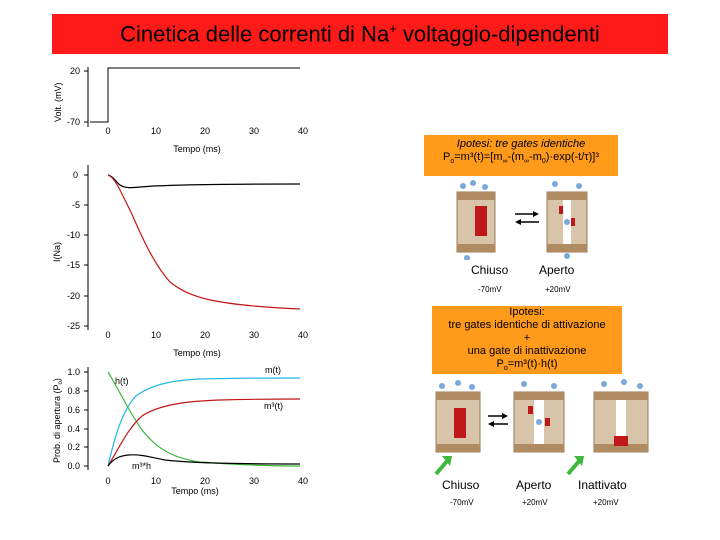 This screenshot has height=540, width=720. I want to click on hypothesis-2-line2: tre gates identiche di attivazione, so click(527, 325).